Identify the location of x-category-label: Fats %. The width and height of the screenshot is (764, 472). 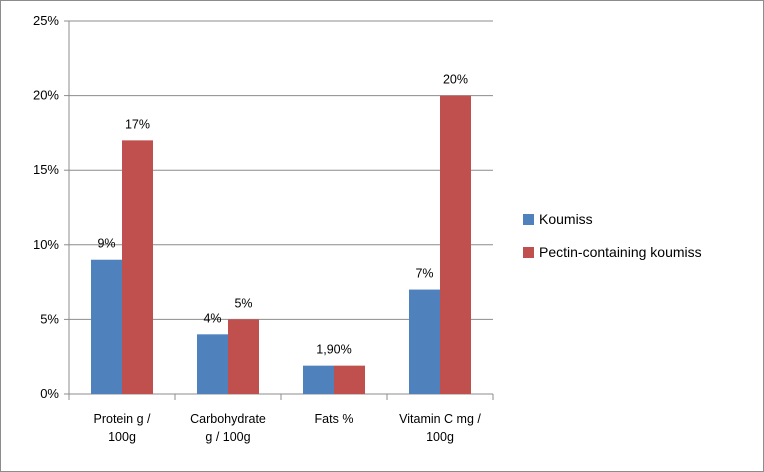
(334, 419).